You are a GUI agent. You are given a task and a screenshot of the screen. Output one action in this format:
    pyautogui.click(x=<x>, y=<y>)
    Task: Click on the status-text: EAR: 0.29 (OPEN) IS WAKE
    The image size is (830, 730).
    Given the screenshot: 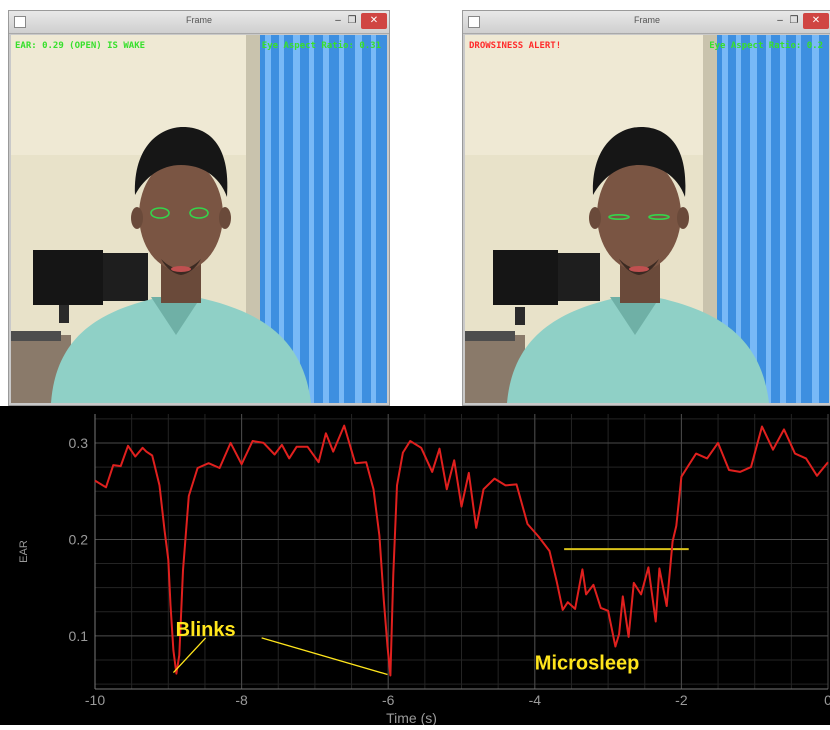 What is the action you would take?
    pyautogui.click(x=80, y=46)
    